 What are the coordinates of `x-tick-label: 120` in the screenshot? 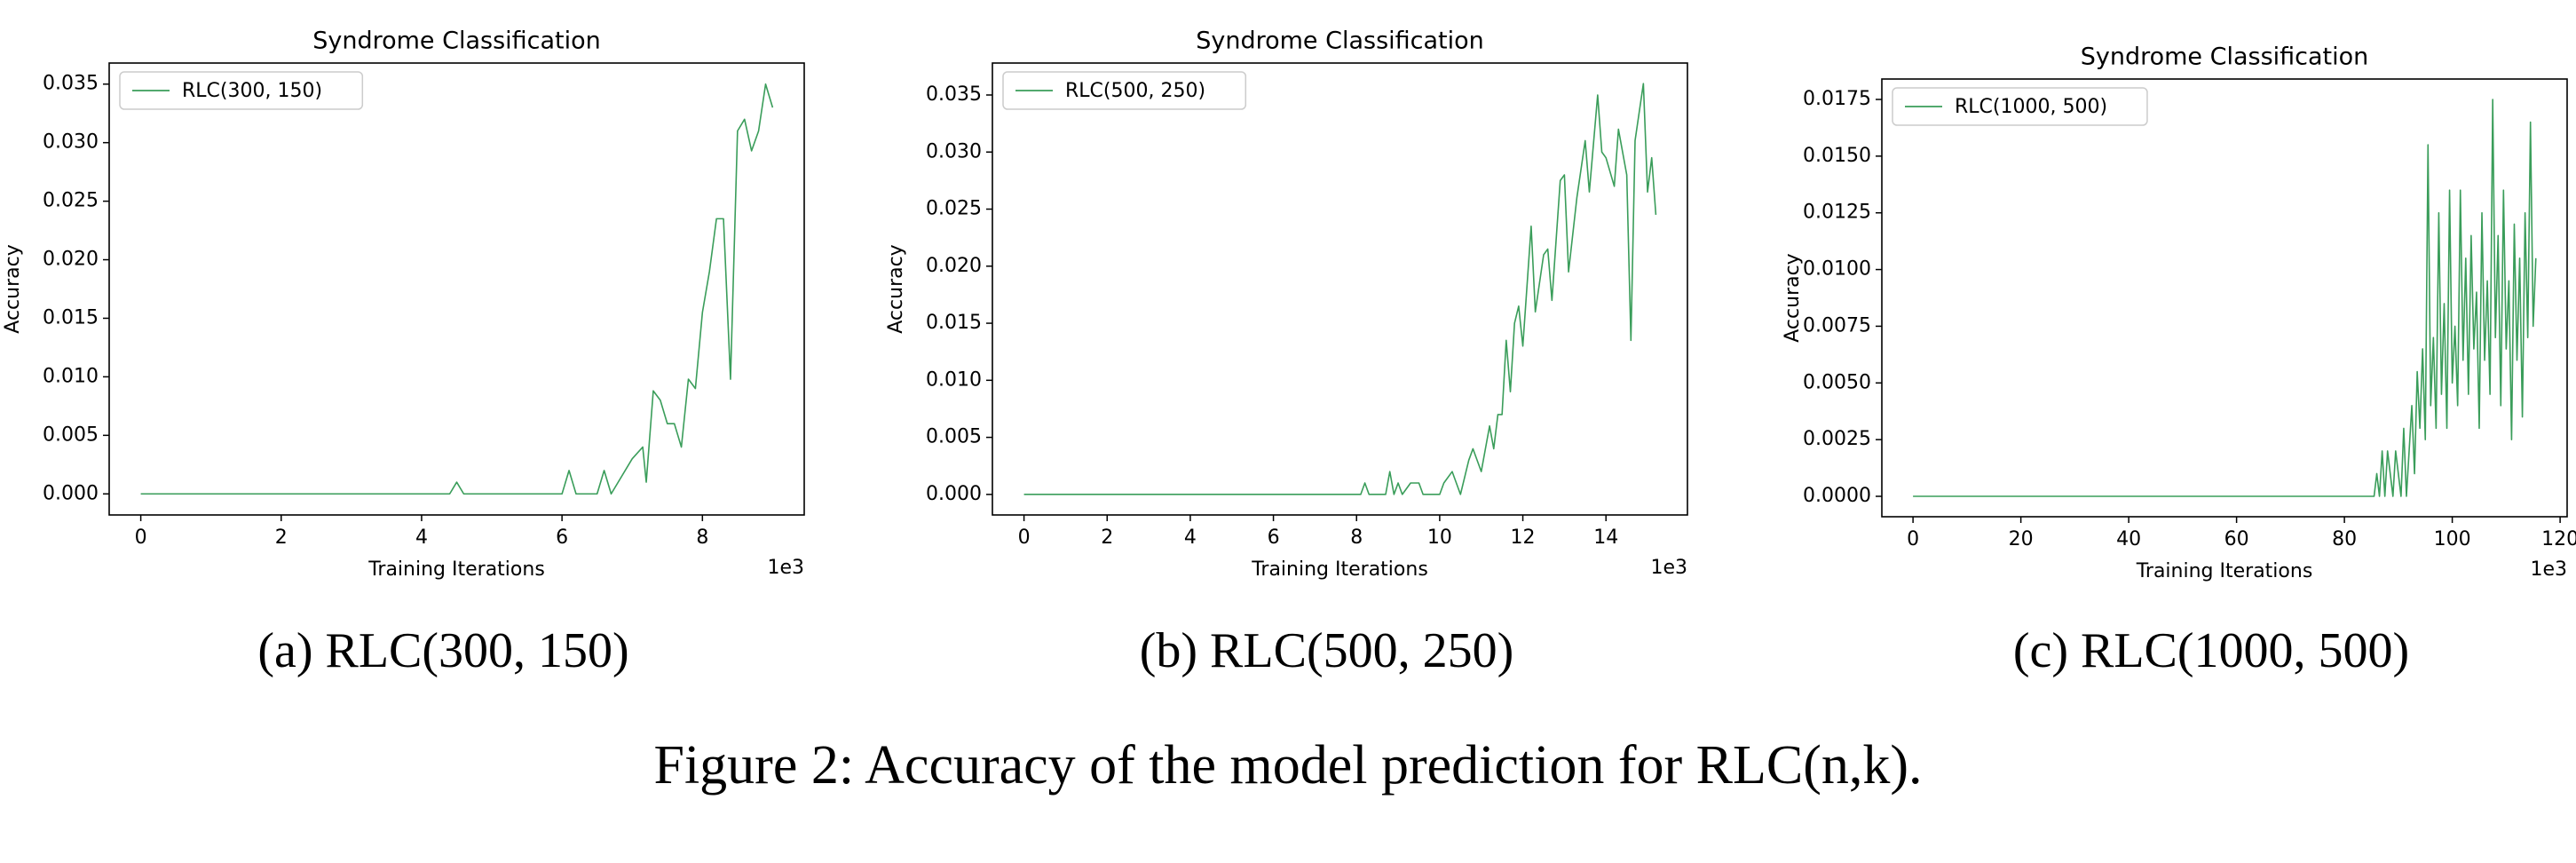 It's located at (2558, 539).